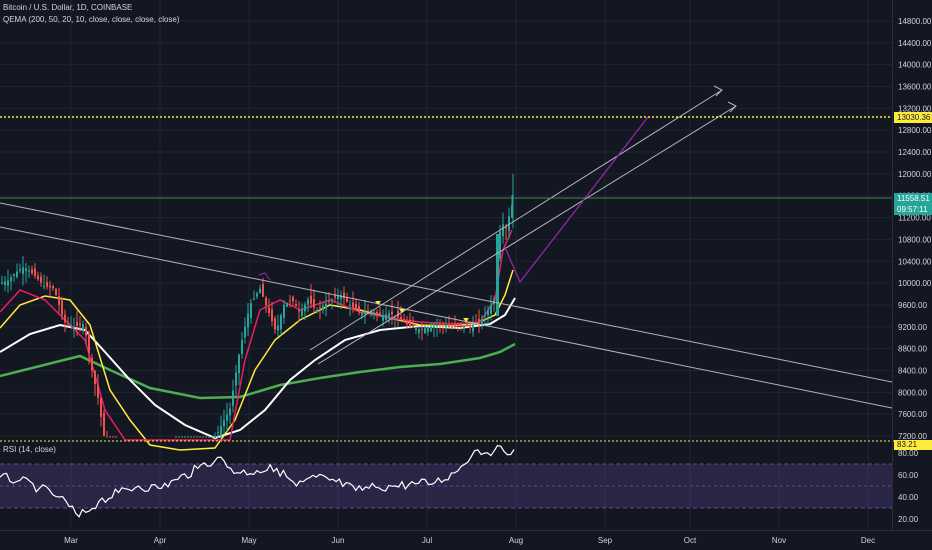  Describe the element at coordinates (915, 239) in the screenshot. I see `price-tick-label: 10800.00` at that location.